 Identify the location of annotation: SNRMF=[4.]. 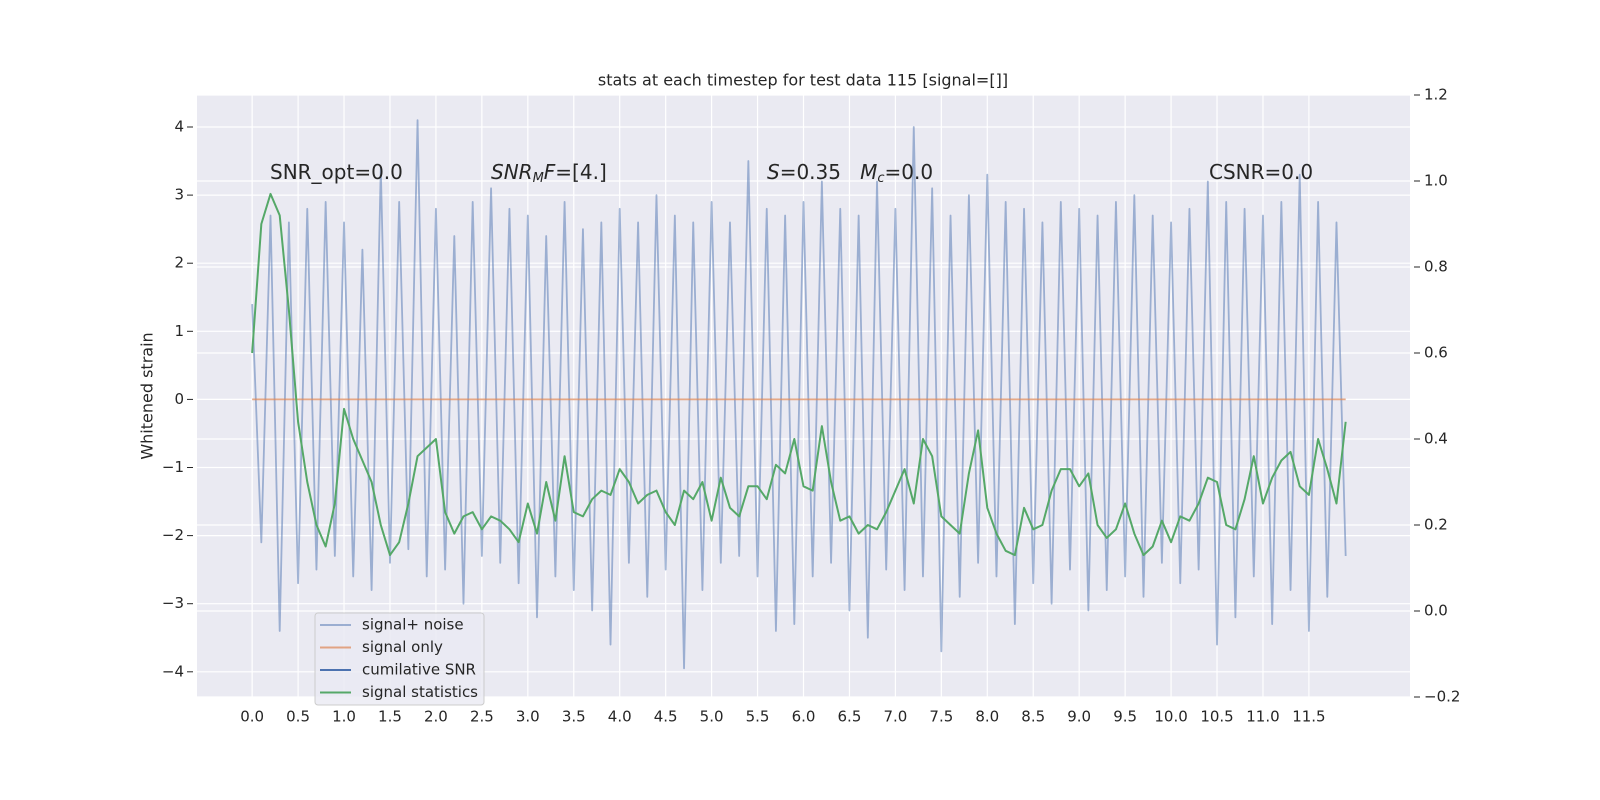
(549, 173).